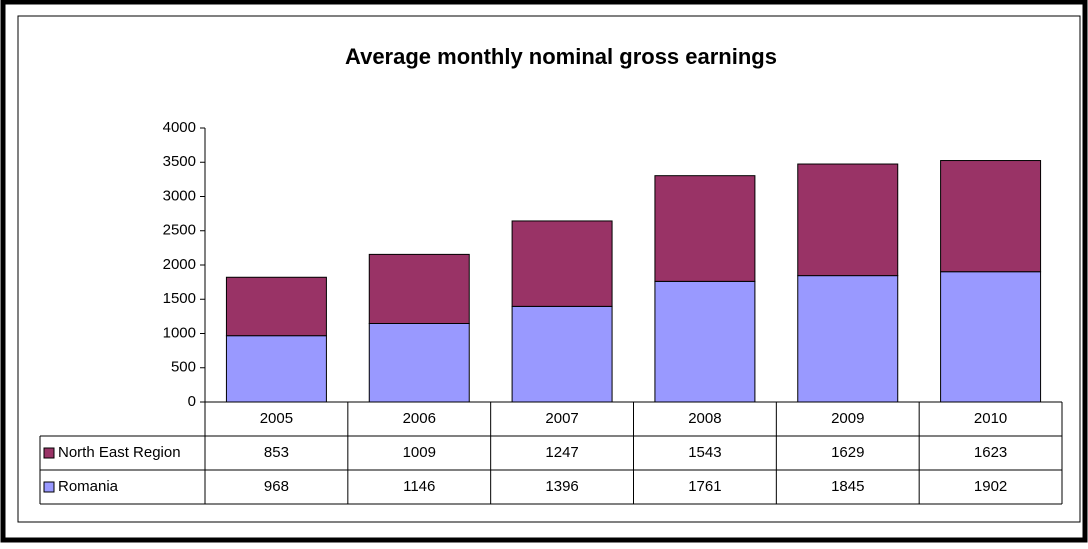  What do you see at coordinates (704, 486) in the screenshot?
I see `table-value: 1761` at bounding box center [704, 486].